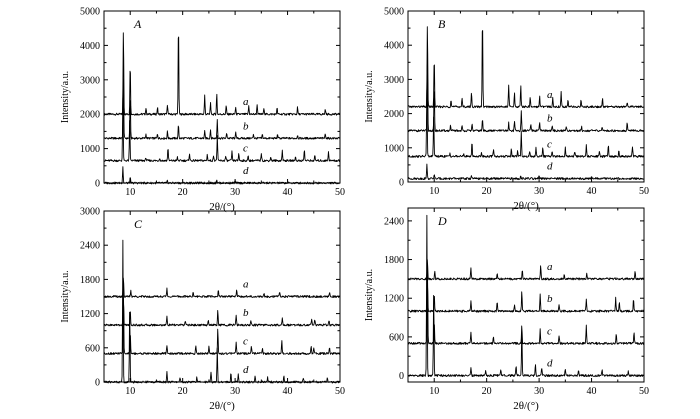  Describe the element at coordinates (442, 24) in the screenshot. I see `panel-label: B` at that location.